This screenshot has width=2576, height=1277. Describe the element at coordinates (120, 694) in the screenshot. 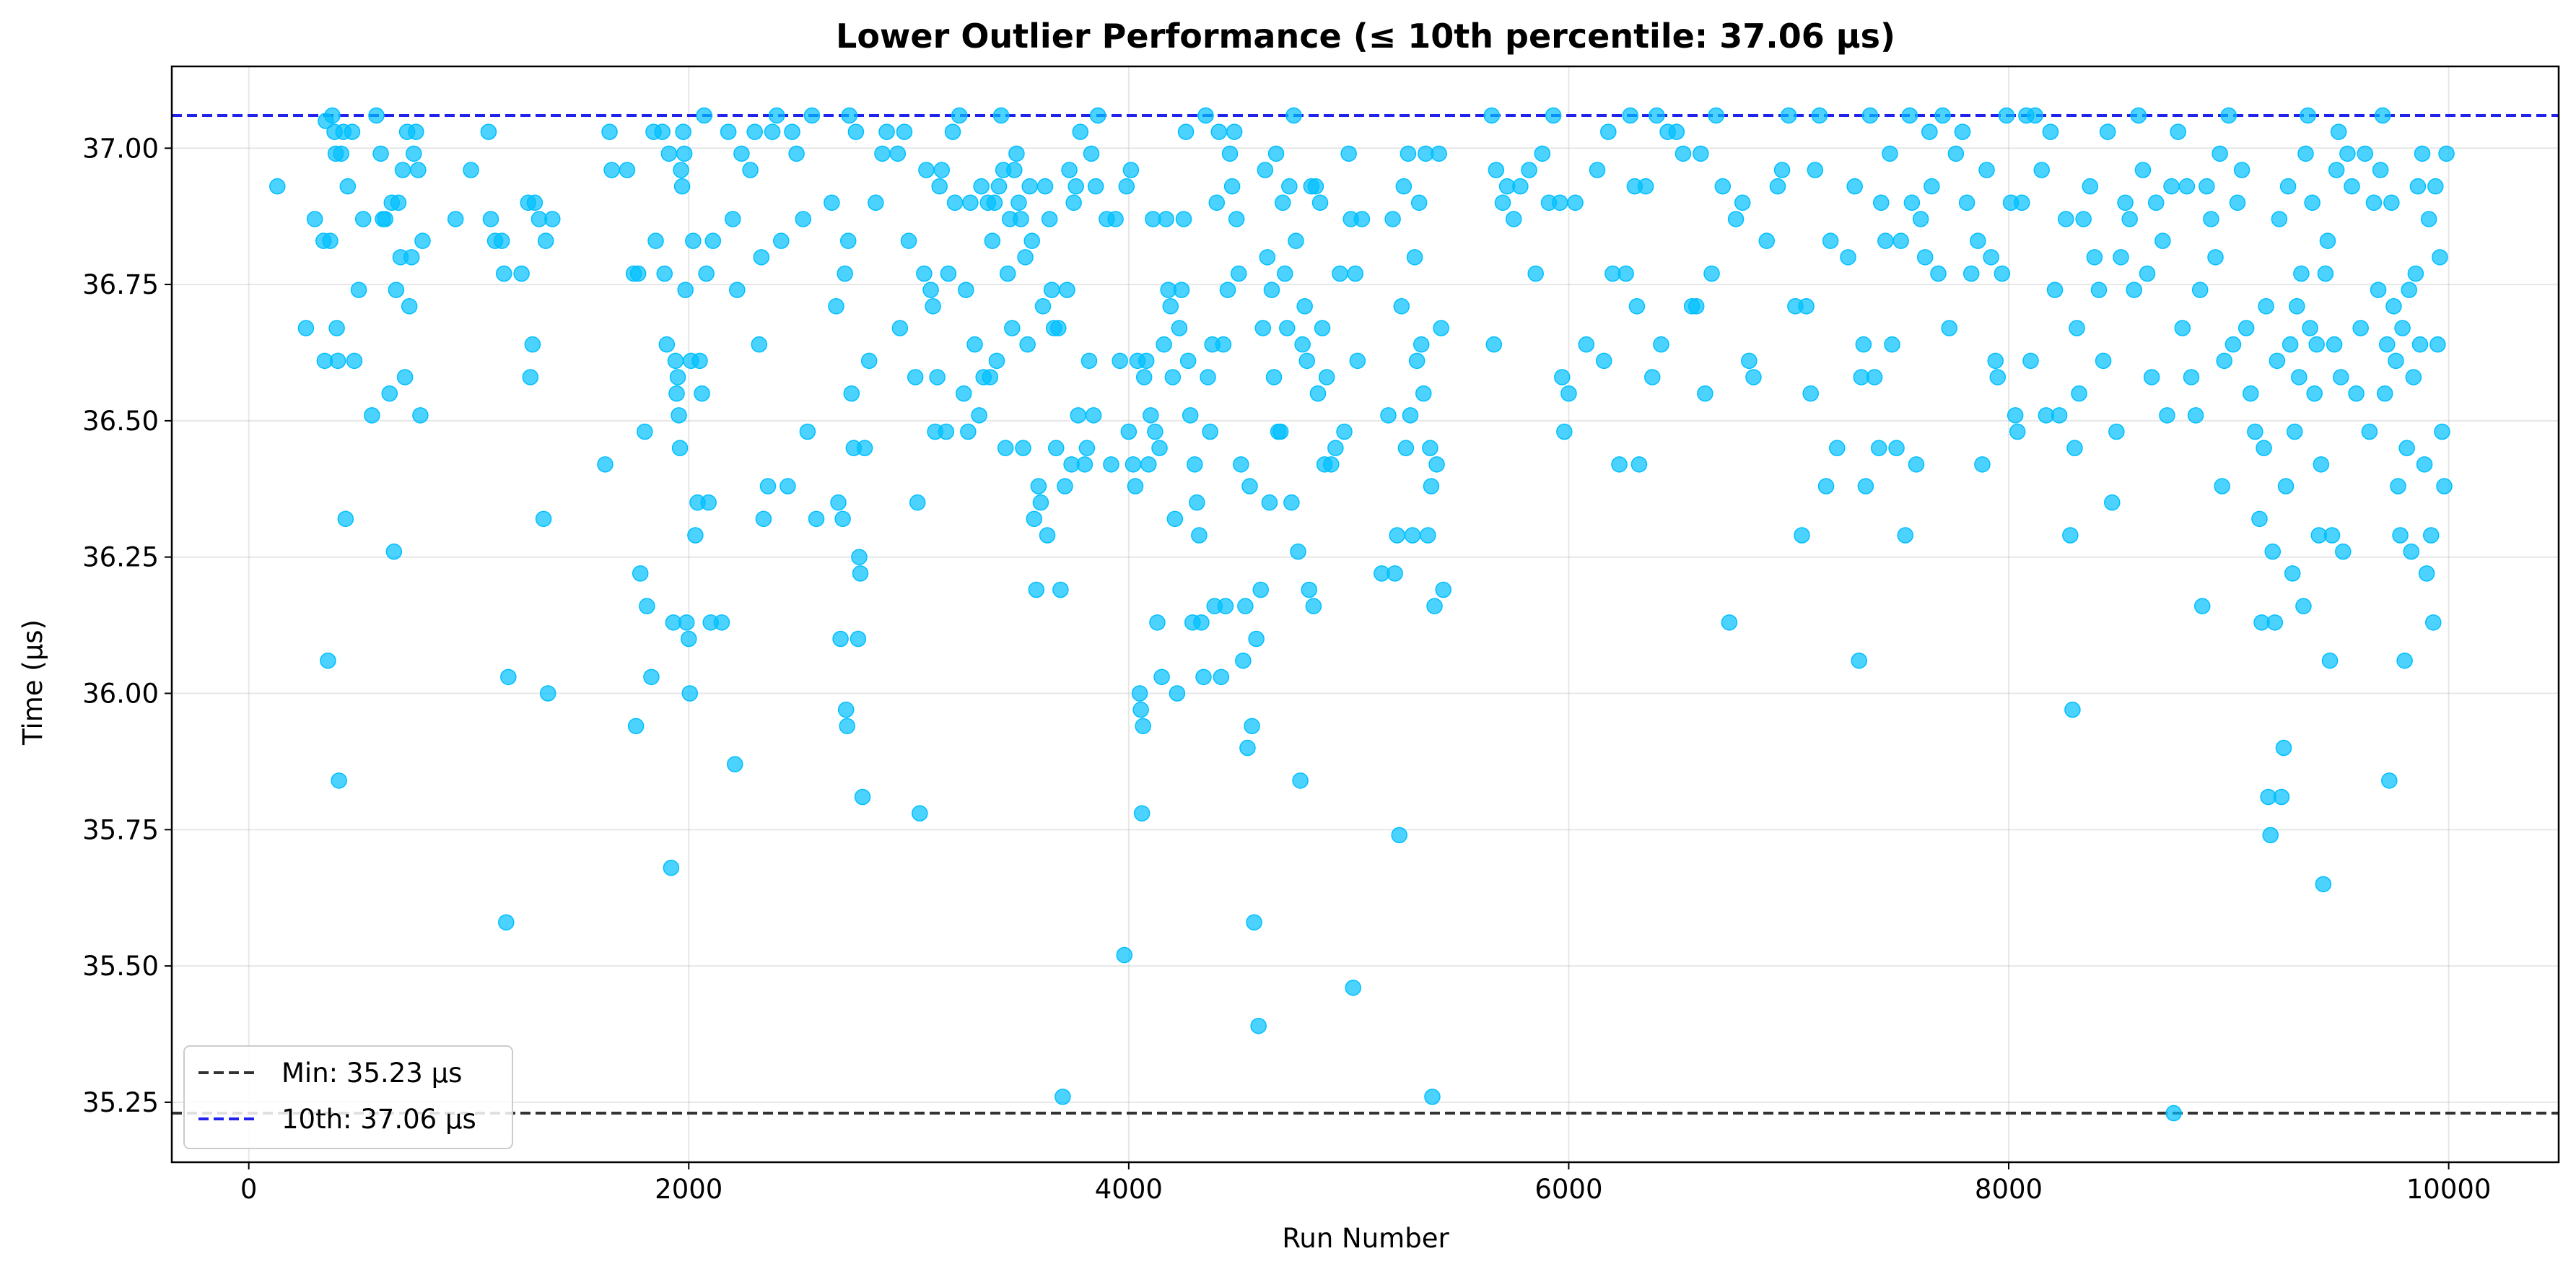

I see `y-tick-label: 36.00` at that location.